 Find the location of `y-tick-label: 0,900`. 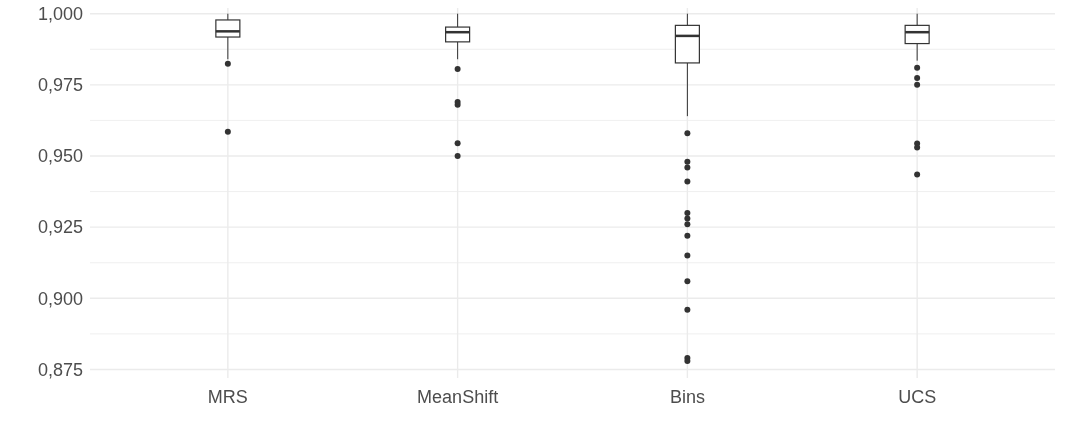

y-tick-label: 0,900 is located at coordinates (60, 298).